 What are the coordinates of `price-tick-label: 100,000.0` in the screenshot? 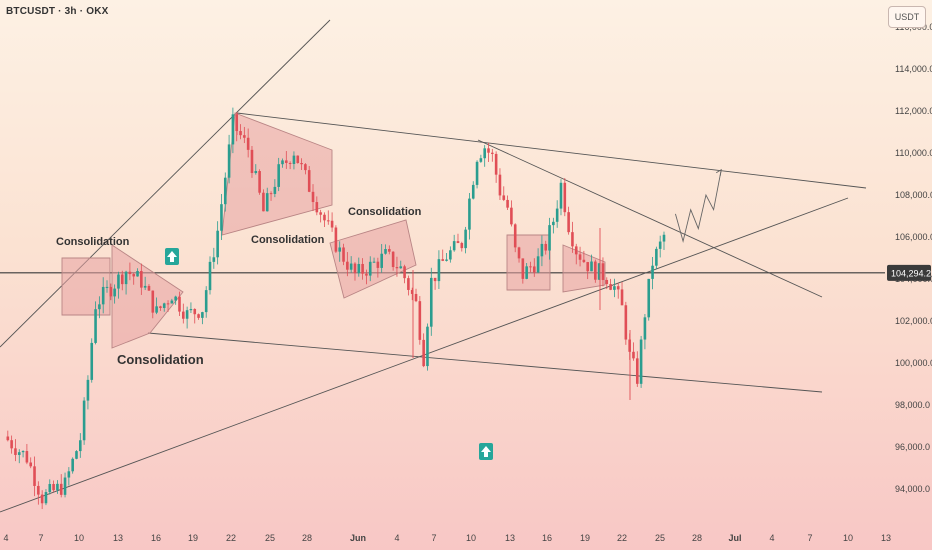 It's located at (913, 363).